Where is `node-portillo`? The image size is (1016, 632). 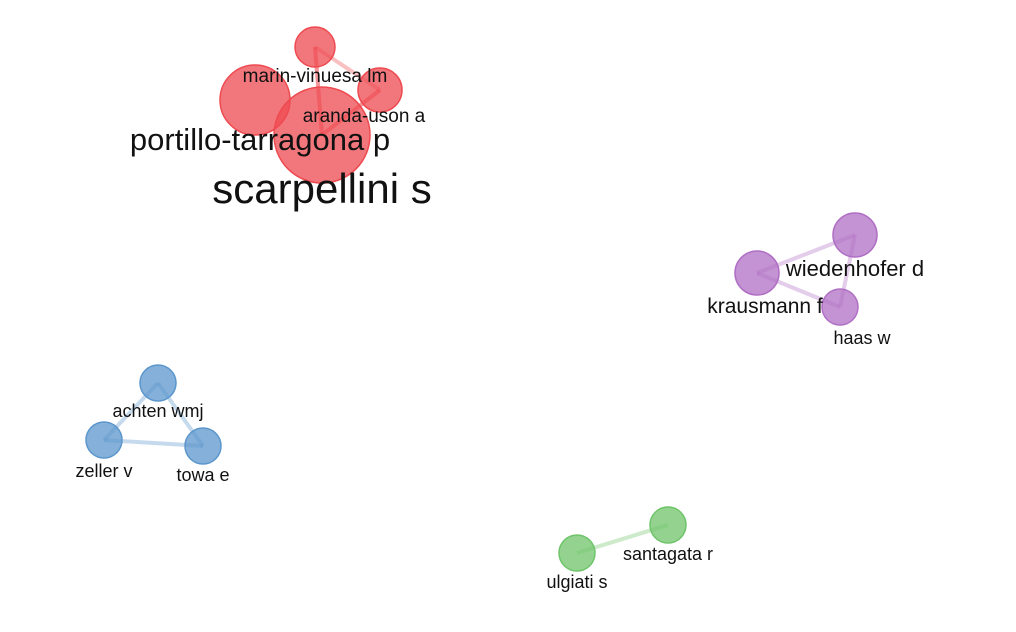
node-portillo is located at coordinates (322, 135).